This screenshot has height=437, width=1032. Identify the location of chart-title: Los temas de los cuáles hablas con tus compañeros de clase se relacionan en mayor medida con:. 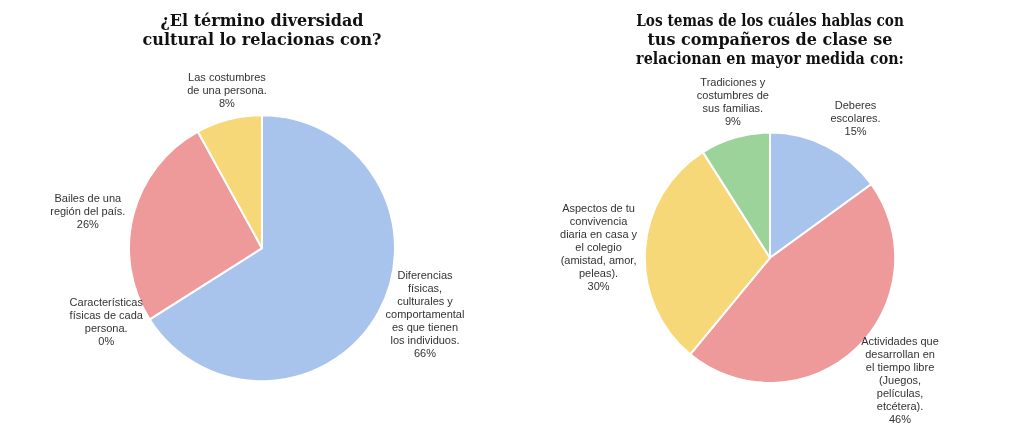
(770, 39).